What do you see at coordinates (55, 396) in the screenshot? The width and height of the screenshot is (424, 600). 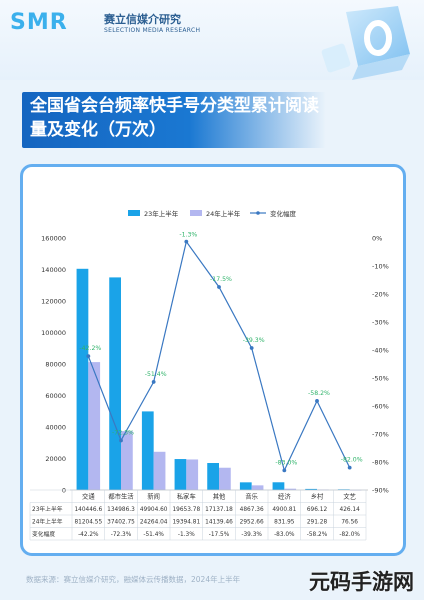 I see `left-tick-label: 60000` at bounding box center [55, 396].